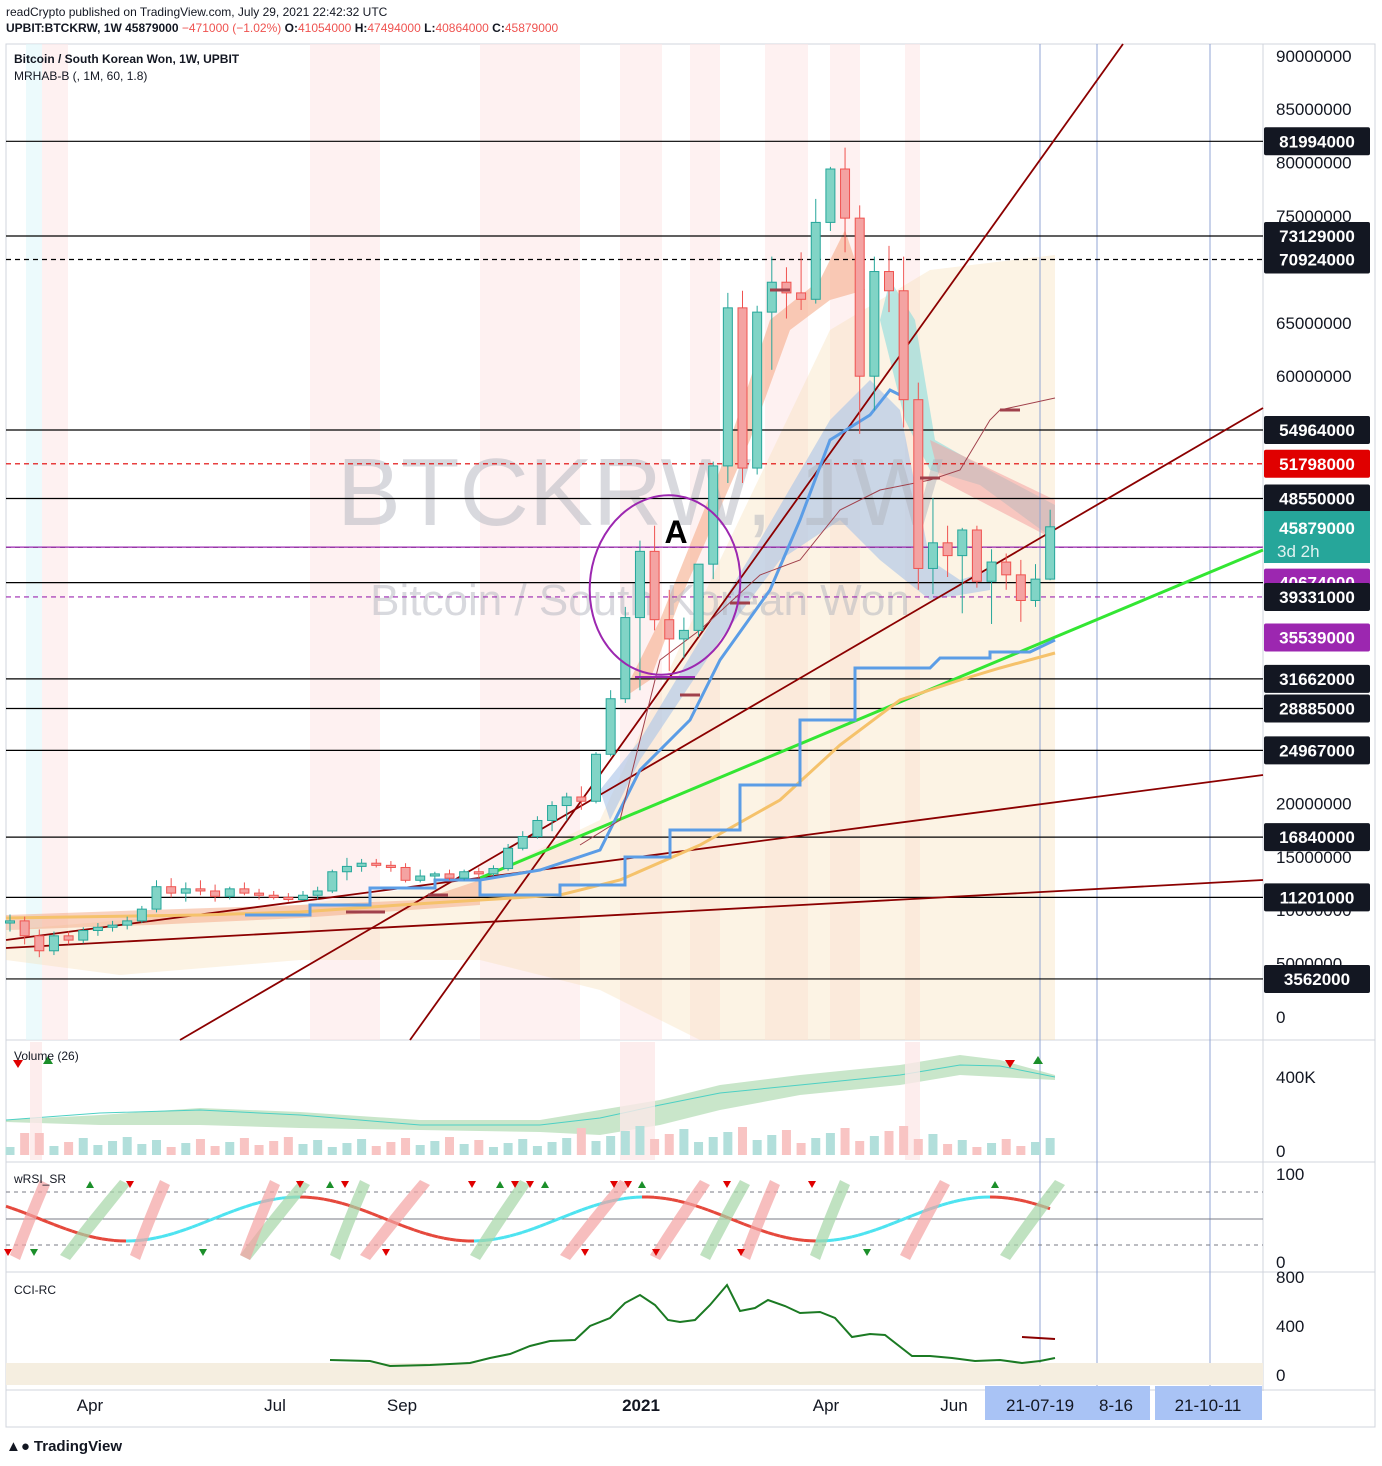 The height and width of the screenshot is (1466, 1382). What do you see at coordinates (34, 542) in the screenshot?
I see `session-stripe` at bounding box center [34, 542].